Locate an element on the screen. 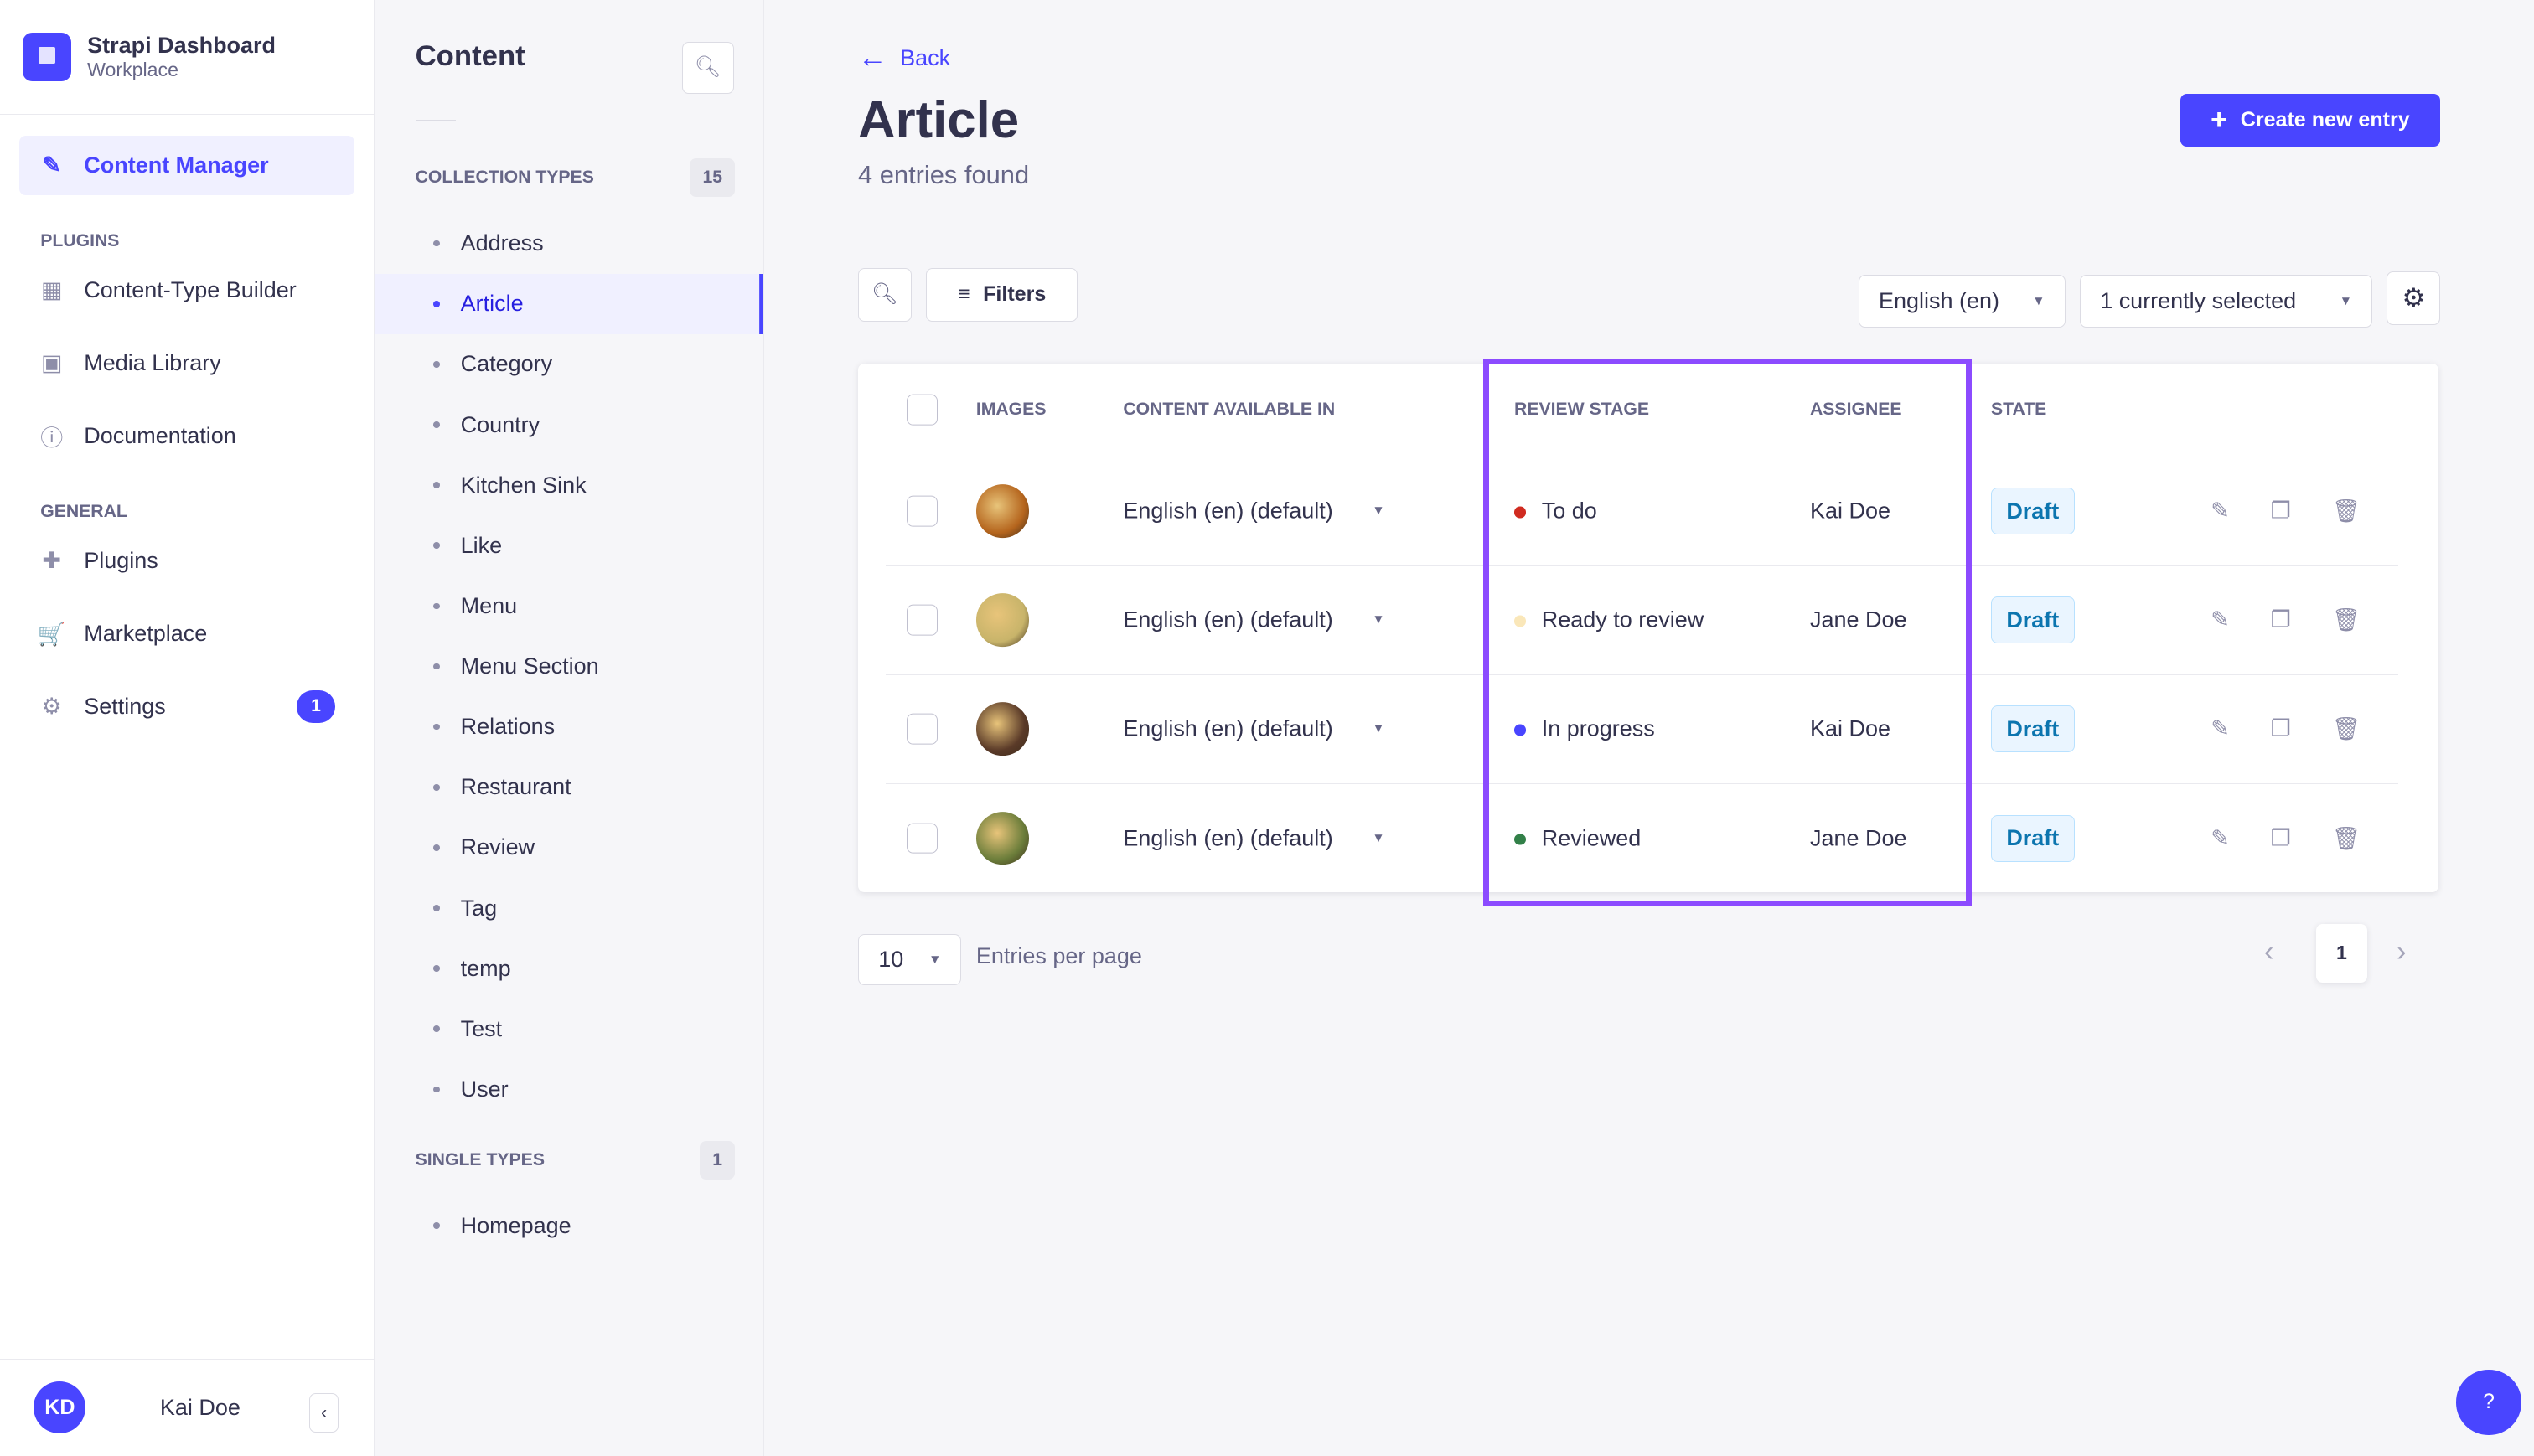 Image resolution: width=2534 pixels, height=1456 pixels. select-value: English (en) is located at coordinates (1938, 301).